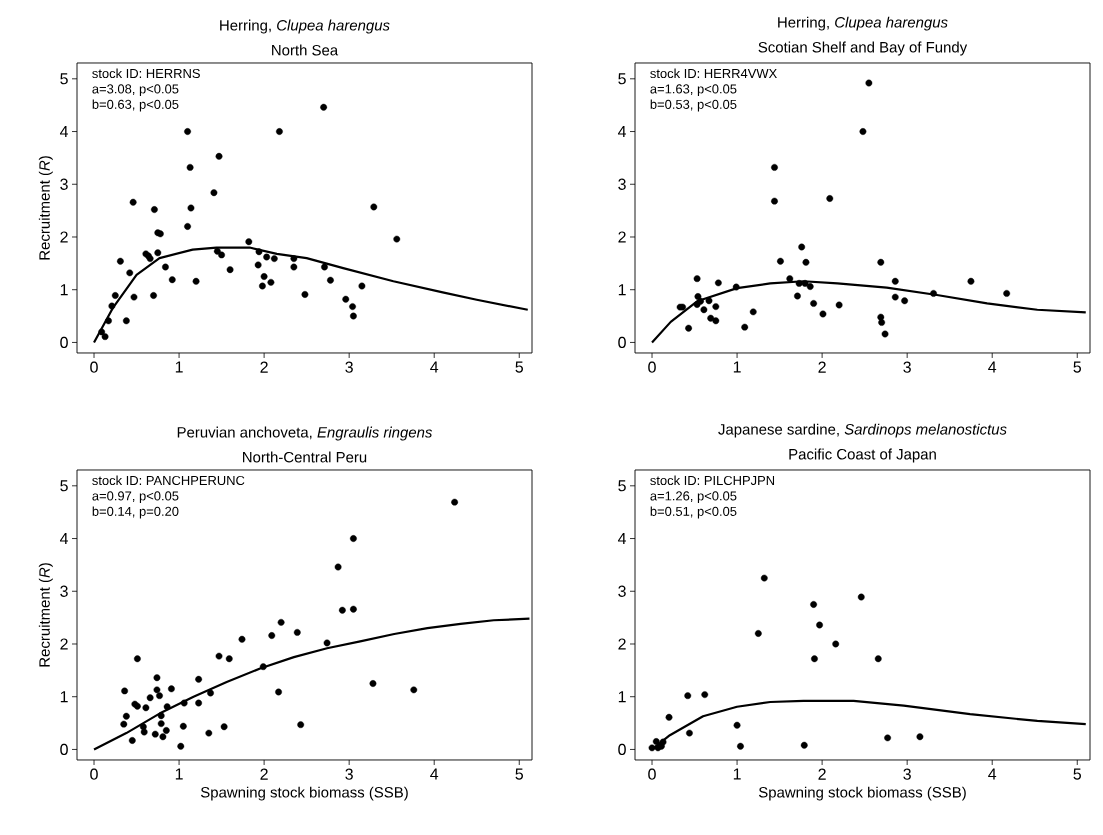 The width and height of the screenshot is (1103, 835). Describe the element at coordinates (863, 48) in the screenshot. I see `chart-subtitle: Scotian Shelf and Bay of Fundy` at that location.